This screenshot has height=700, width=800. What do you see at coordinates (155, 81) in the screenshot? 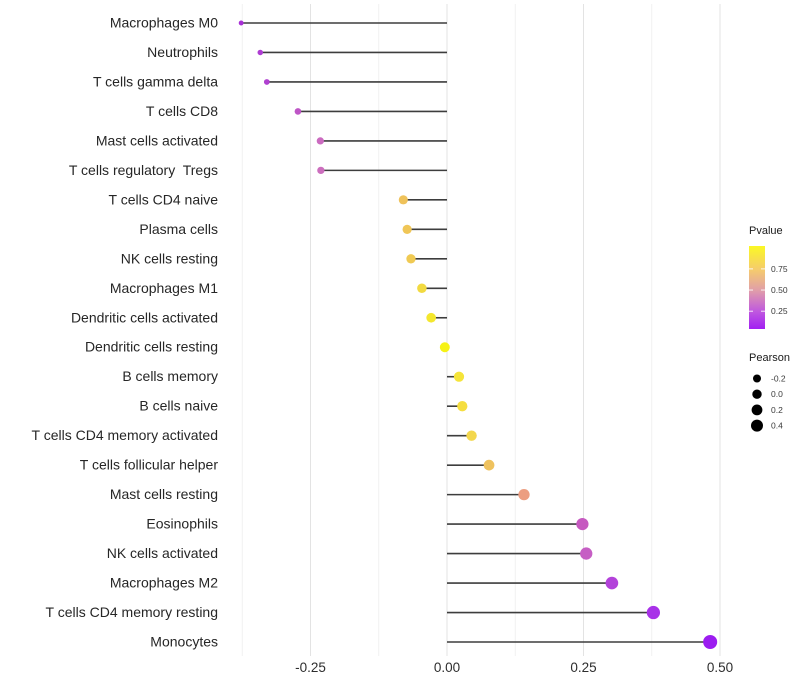
I see `y-axis-label: T cells gamma delta` at bounding box center [155, 81].